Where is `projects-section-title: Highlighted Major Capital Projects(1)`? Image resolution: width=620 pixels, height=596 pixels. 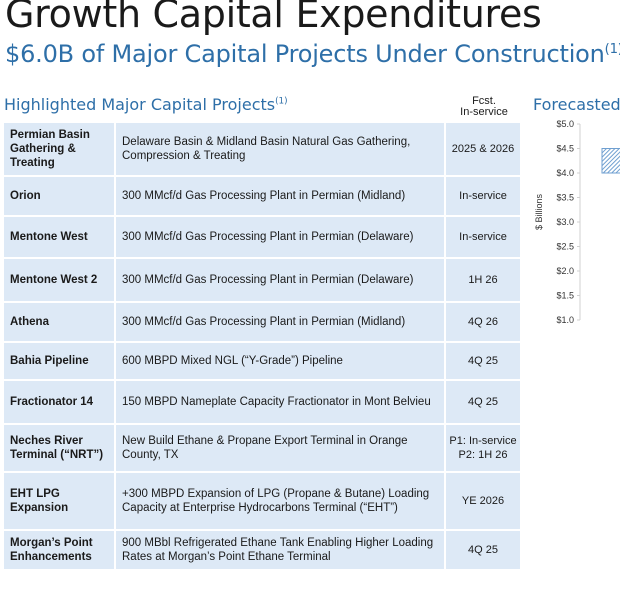 projects-section-title: Highlighted Major Capital Projects(1) is located at coordinates (146, 104).